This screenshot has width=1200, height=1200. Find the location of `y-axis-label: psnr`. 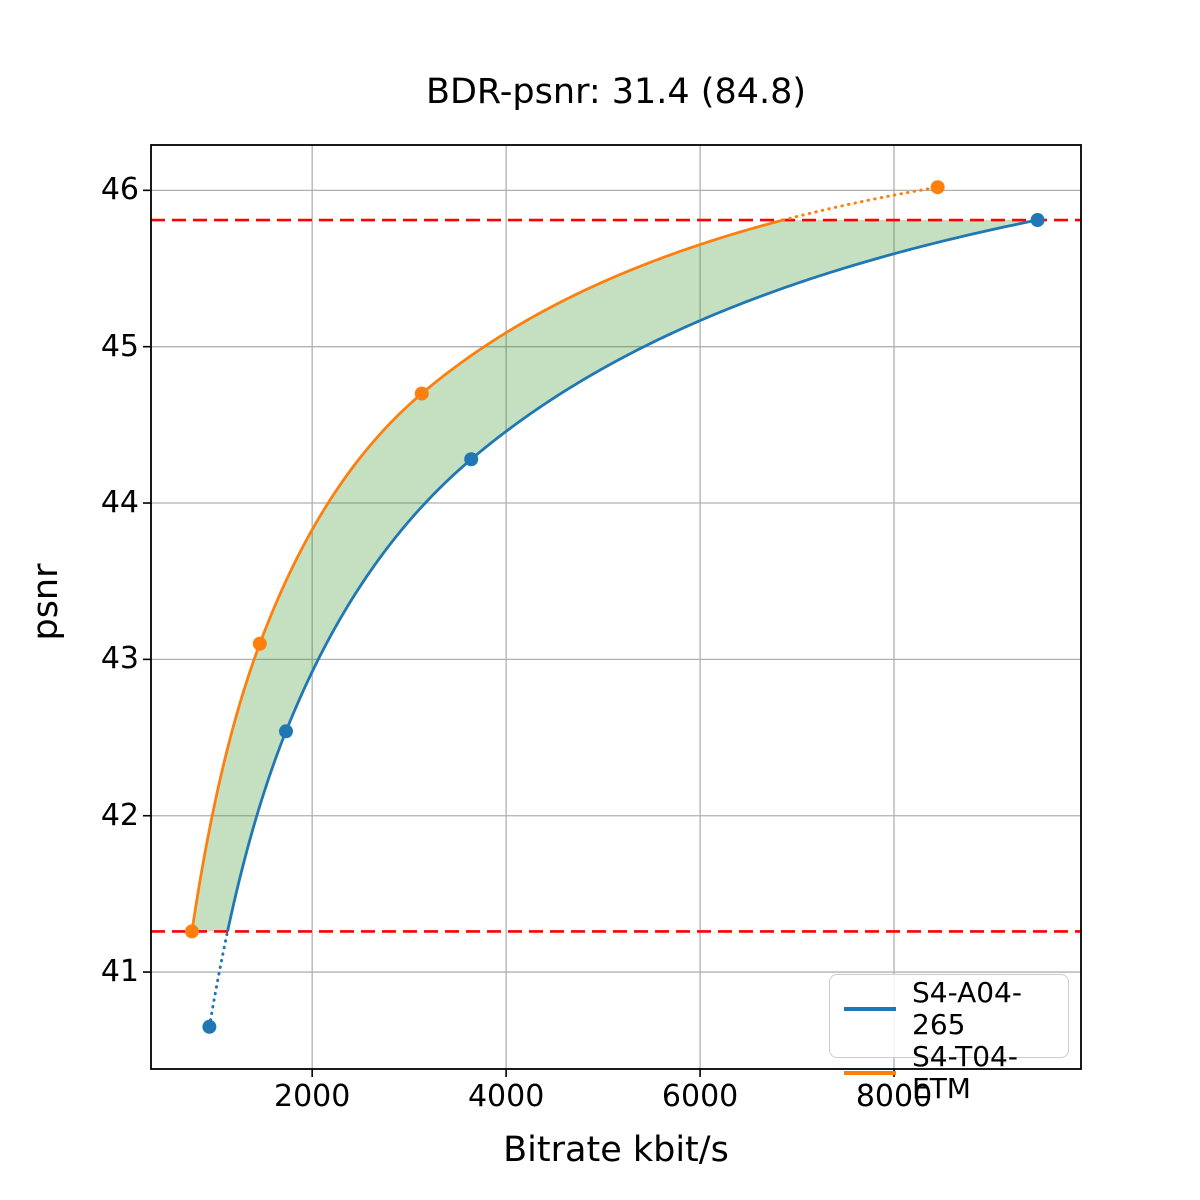

y-axis-label: psnr is located at coordinates (46, 602).